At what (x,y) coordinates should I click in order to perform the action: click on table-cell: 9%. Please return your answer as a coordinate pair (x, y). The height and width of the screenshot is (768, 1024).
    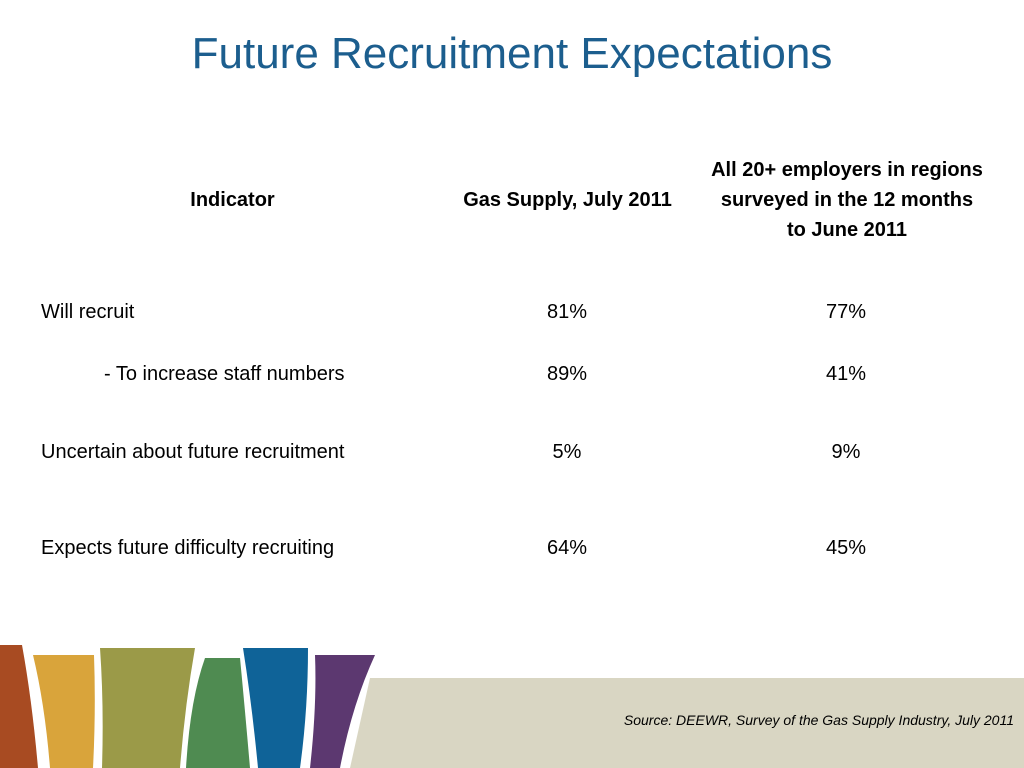
    Looking at the image, I should click on (846, 452).